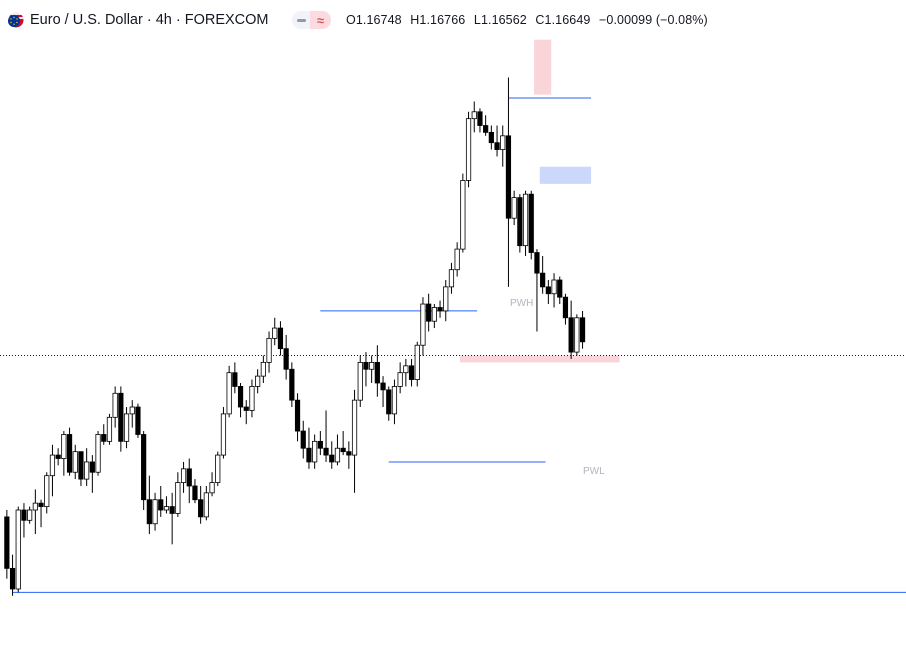 The width and height of the screenshot is (906, 657). What do you see at coordinates (149, 20) in the screenshot?
I see `symbol-title: Euro / U.S. Dollar · 4h · FOREXCOM` at bounding box center [149, 20].